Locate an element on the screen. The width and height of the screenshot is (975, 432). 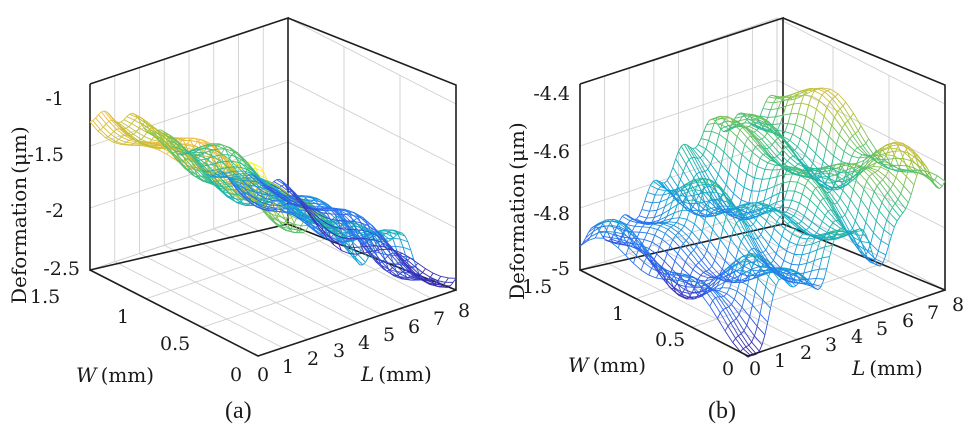
l-tick-label: 7 is located at coordinates (439, 319).